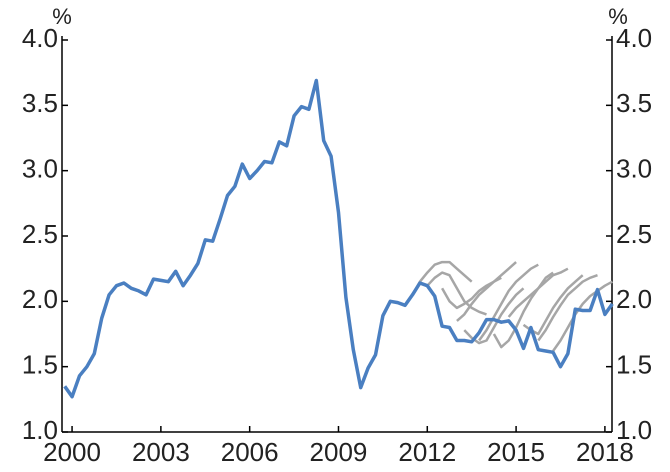  I want to click on x-tick-label: 2012, so click(427, 452).